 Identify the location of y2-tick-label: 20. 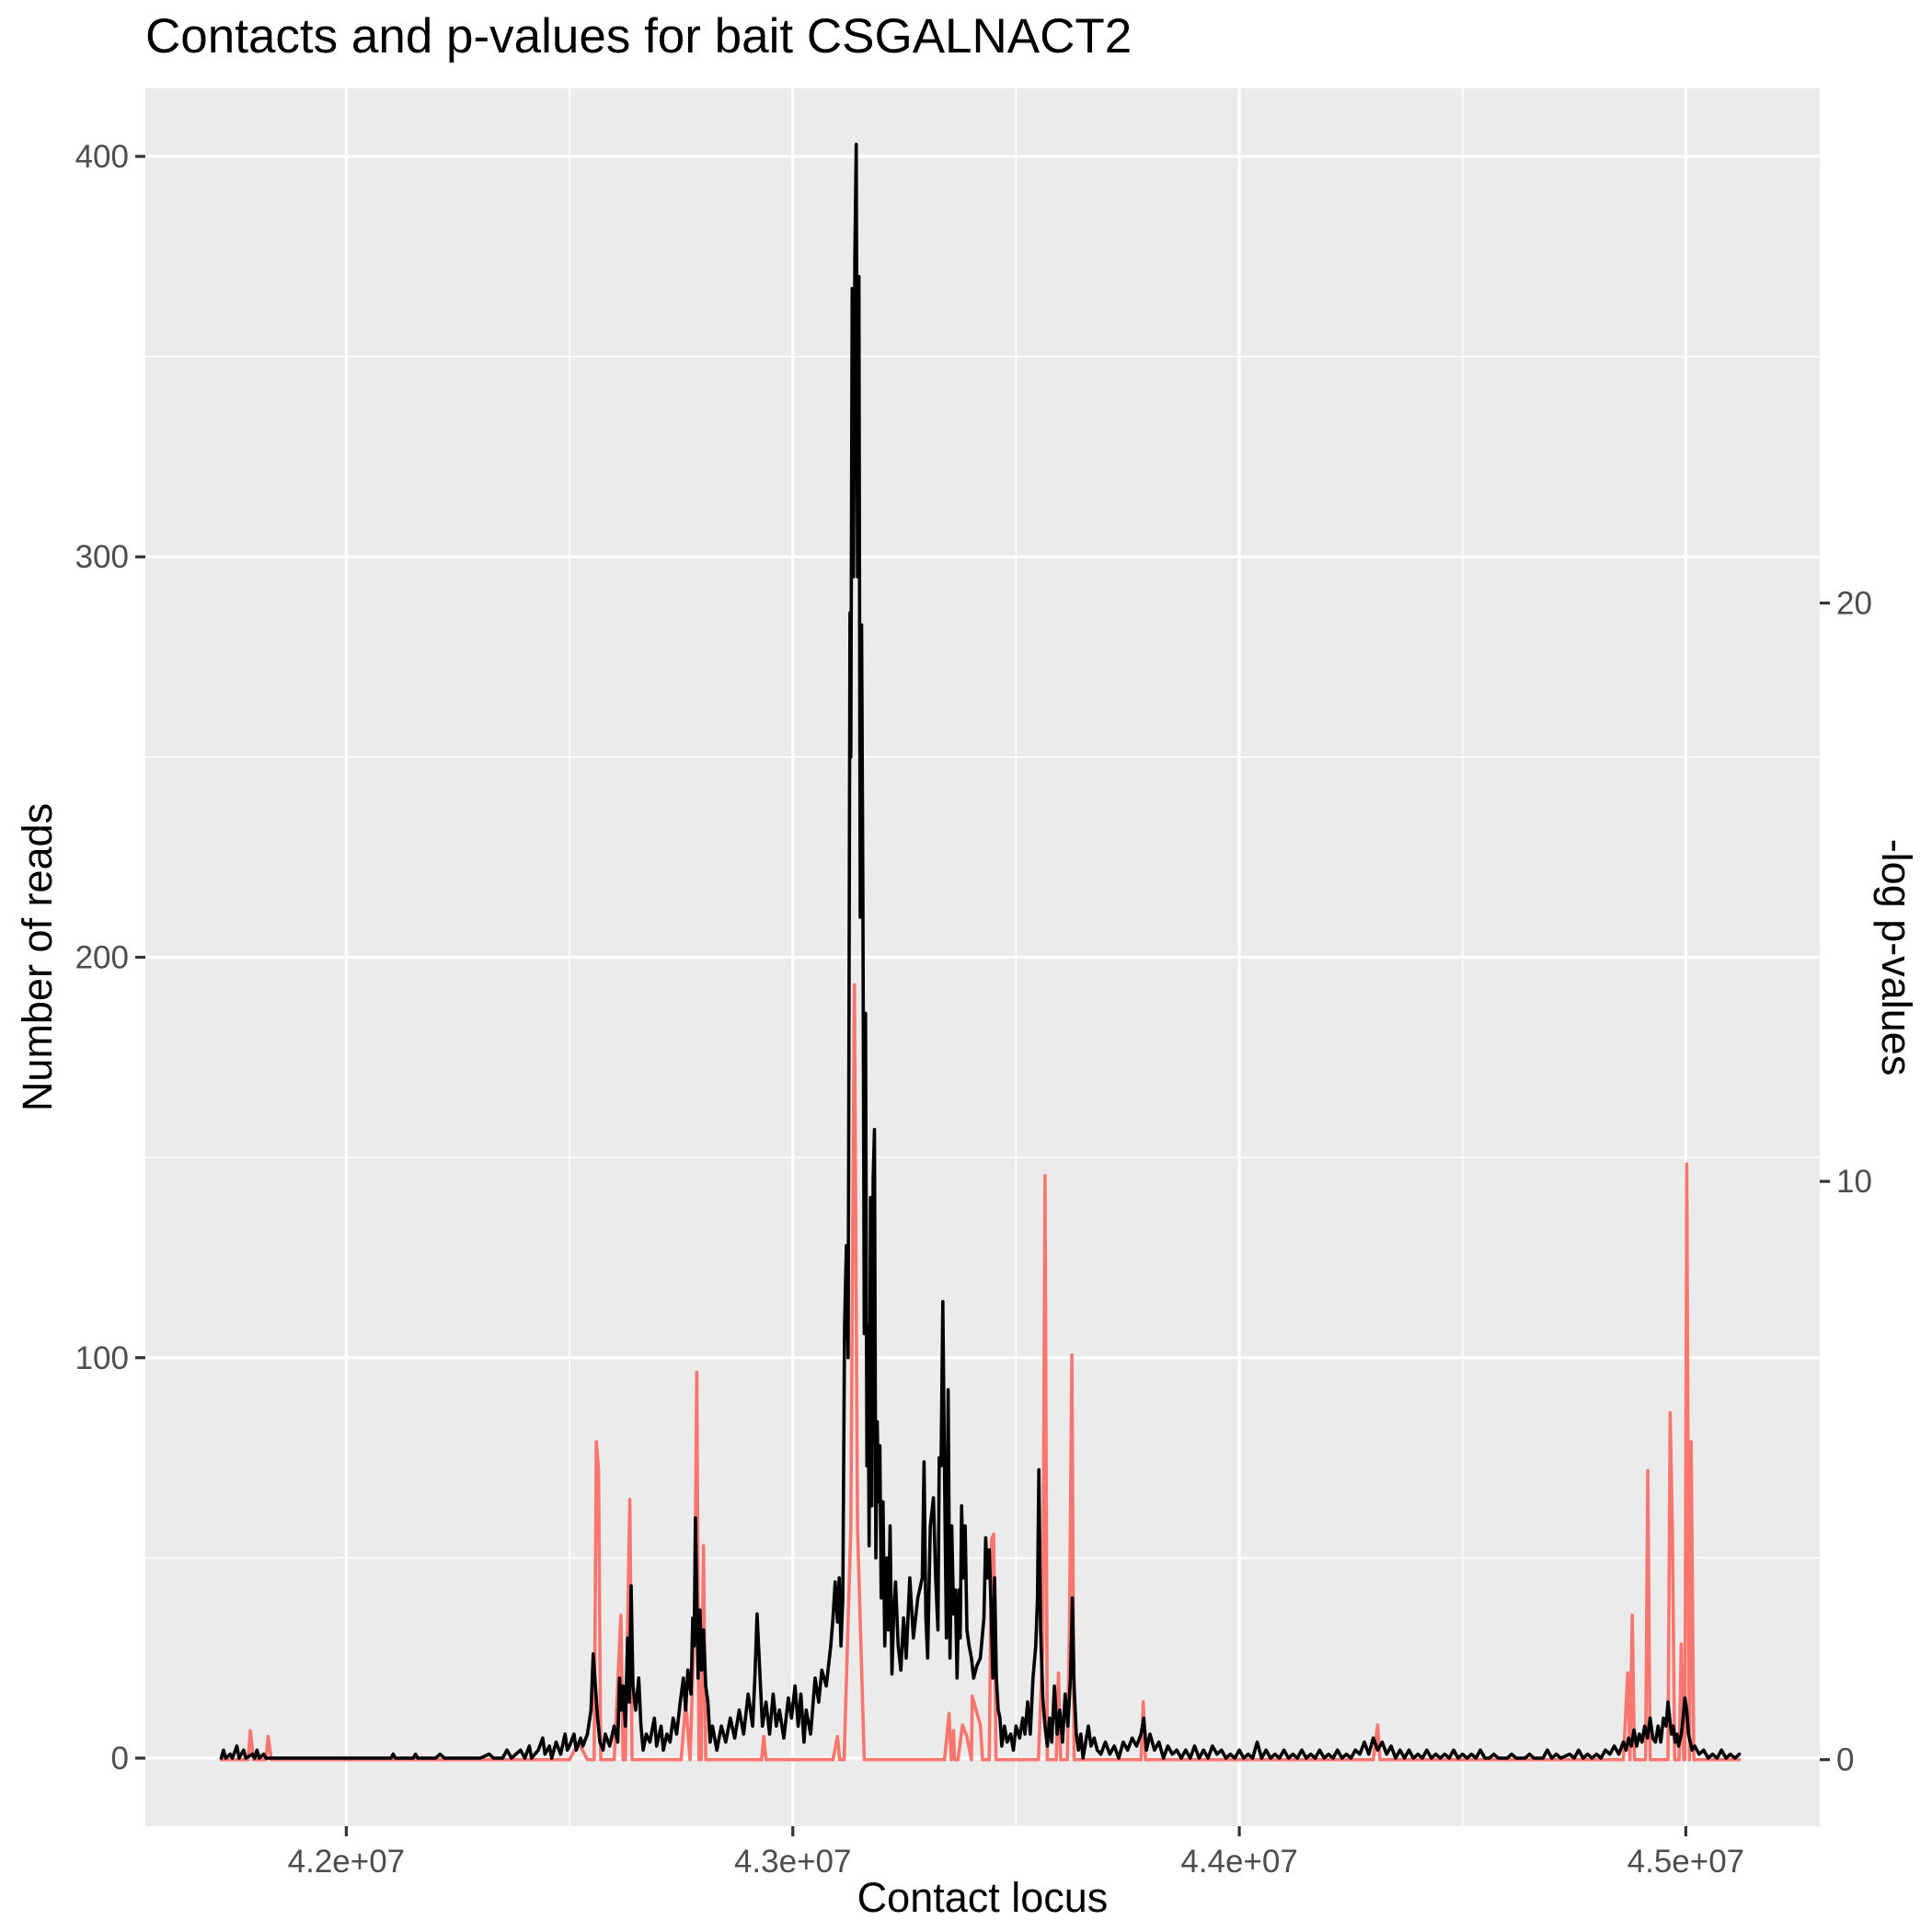
(1854, 603).